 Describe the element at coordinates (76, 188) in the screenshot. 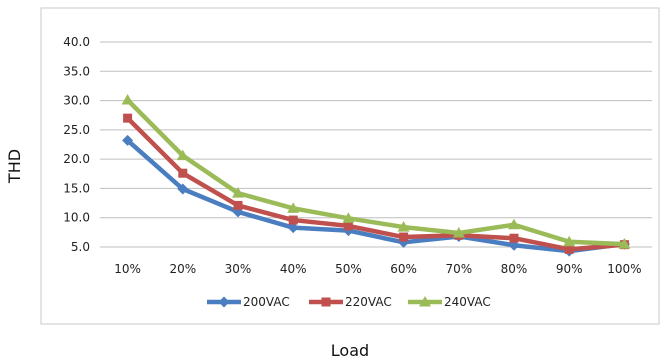

I see `y-tick-label: 15.0` at that location.